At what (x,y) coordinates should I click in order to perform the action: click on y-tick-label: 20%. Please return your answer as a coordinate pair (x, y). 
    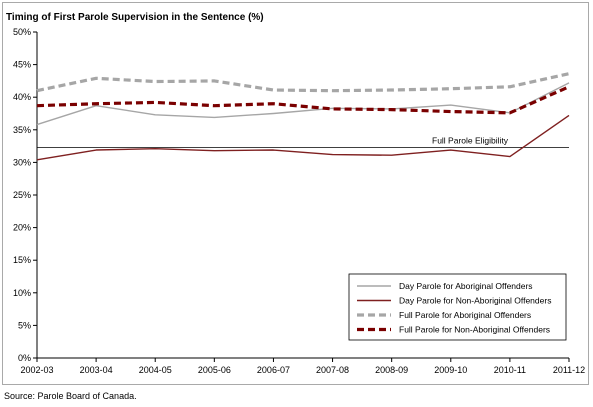
    Looking at the image, I should click on (22, 228).